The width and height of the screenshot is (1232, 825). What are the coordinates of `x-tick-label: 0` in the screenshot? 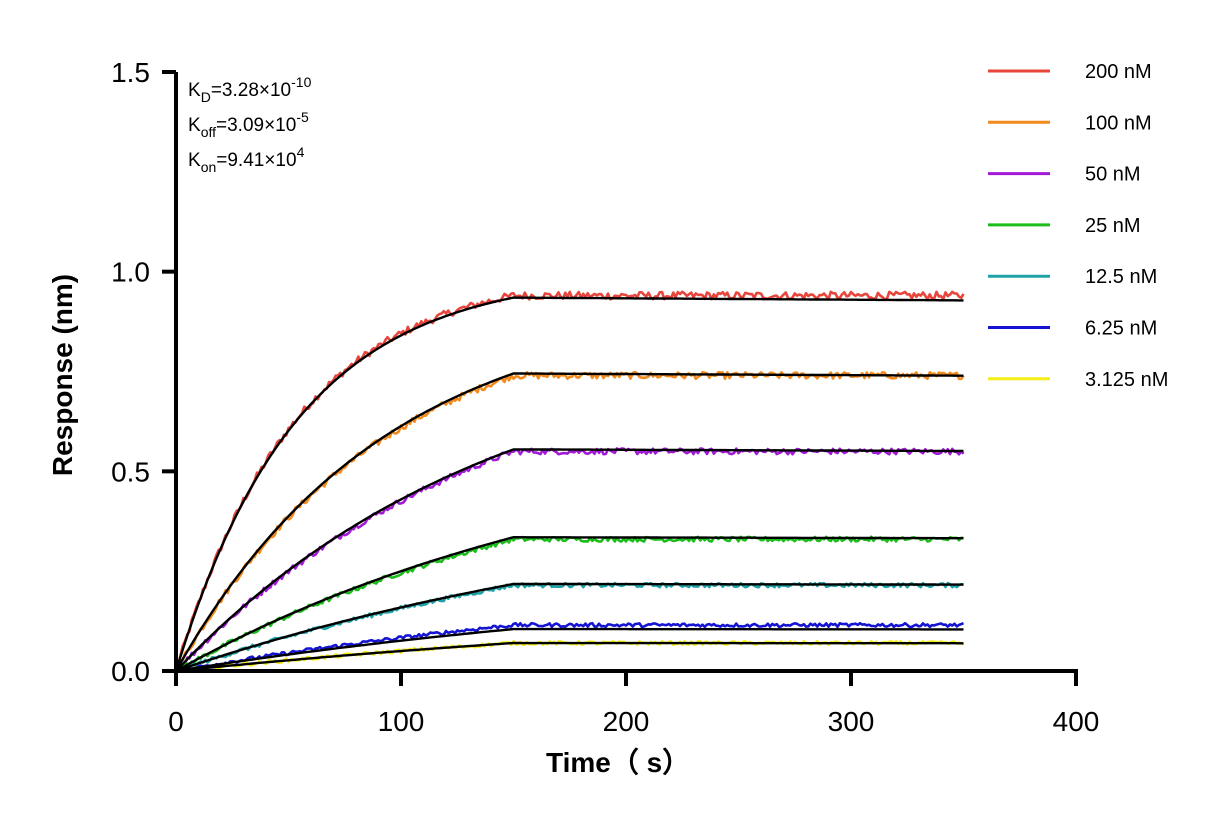 It's located at (176, 721).